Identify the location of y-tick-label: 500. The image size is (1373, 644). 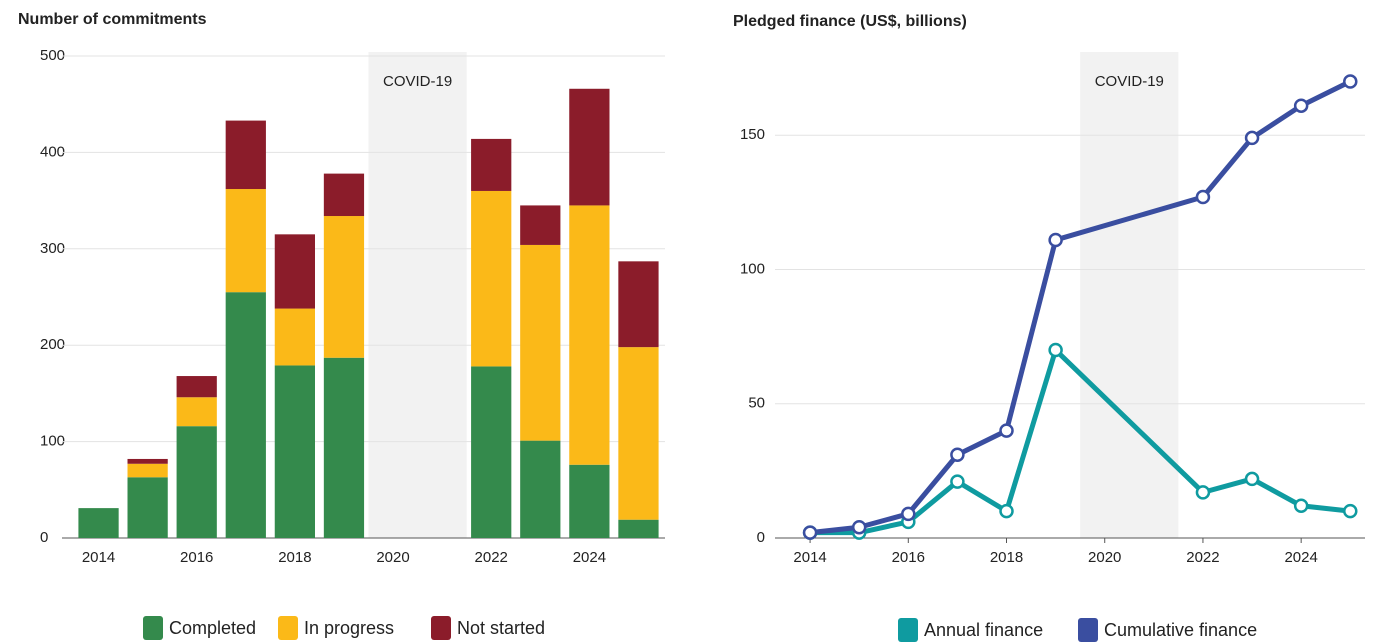
(52, 55).